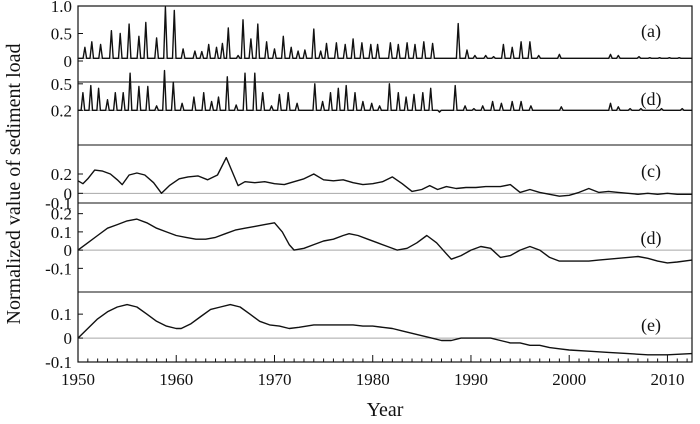 The image size is (700, 424). I want to click on panel-label: (a), so click(651, 31).